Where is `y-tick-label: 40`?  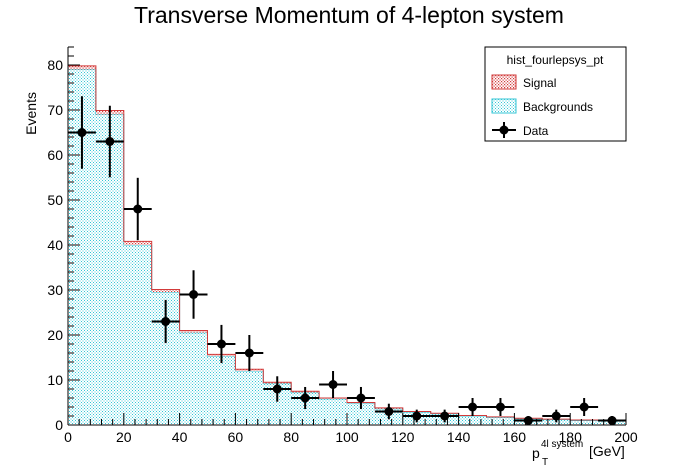 y-tick-label: 40 is located at coordinates (55, 245).